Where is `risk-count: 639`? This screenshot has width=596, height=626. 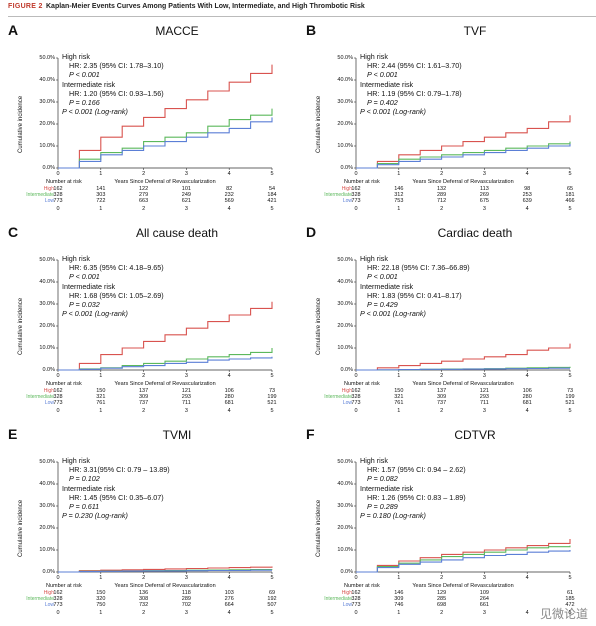
risk-count: 639 is located at coordinates (527, 201).